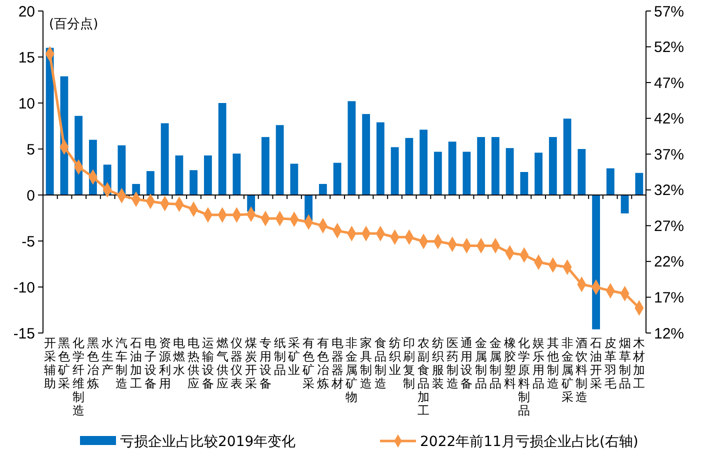  I want to click on x-tick-label: 电热供应, so click(194, 363).